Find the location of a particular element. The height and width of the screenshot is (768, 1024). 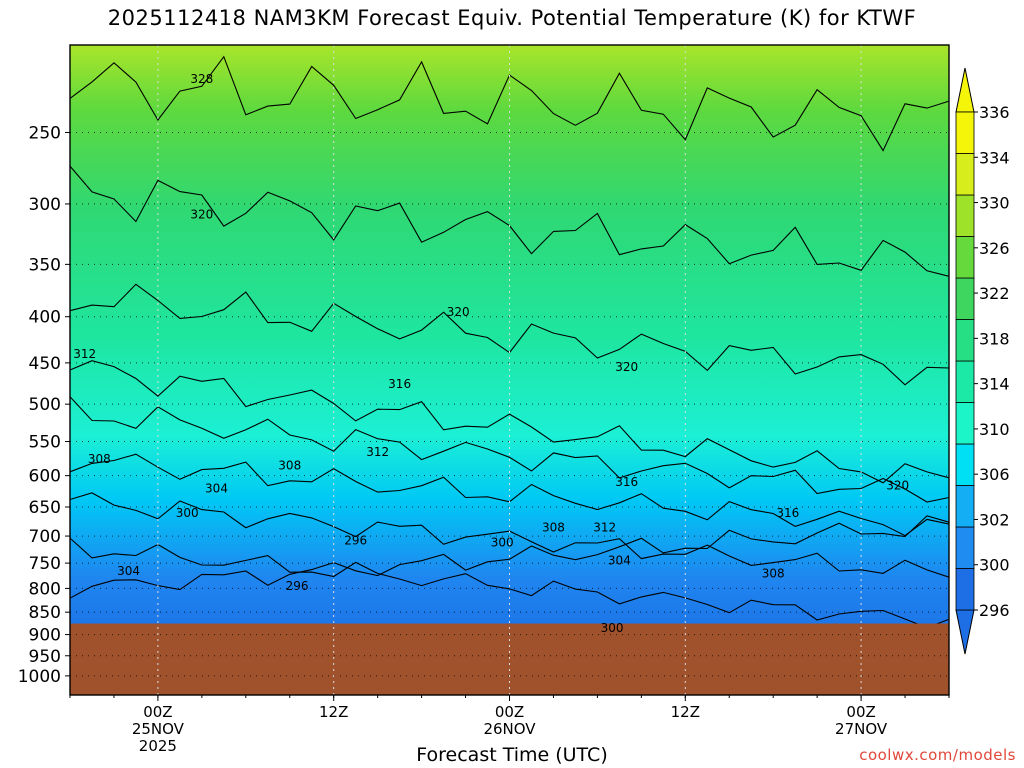

y-tick-label: 900 is located at coordinates (45, 636).